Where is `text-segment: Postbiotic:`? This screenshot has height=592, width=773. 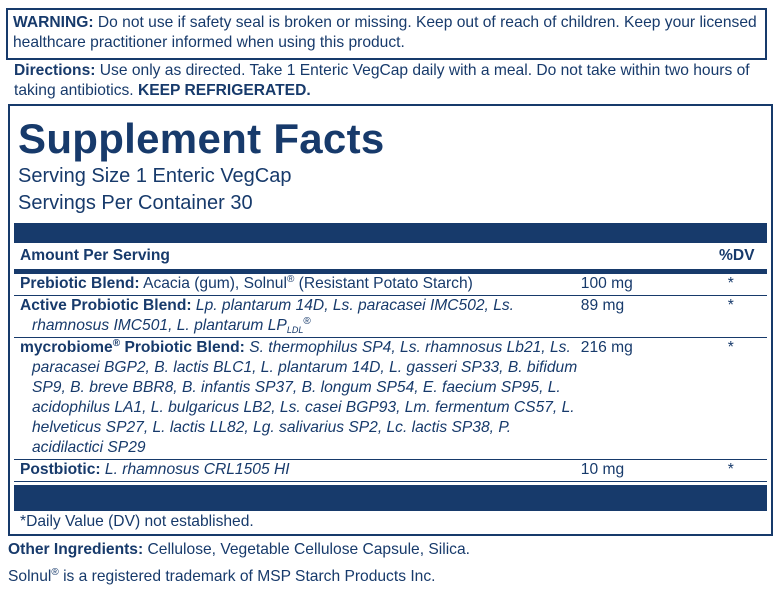
text-segment: Postbiotic: is located at coordinates (60, 469).